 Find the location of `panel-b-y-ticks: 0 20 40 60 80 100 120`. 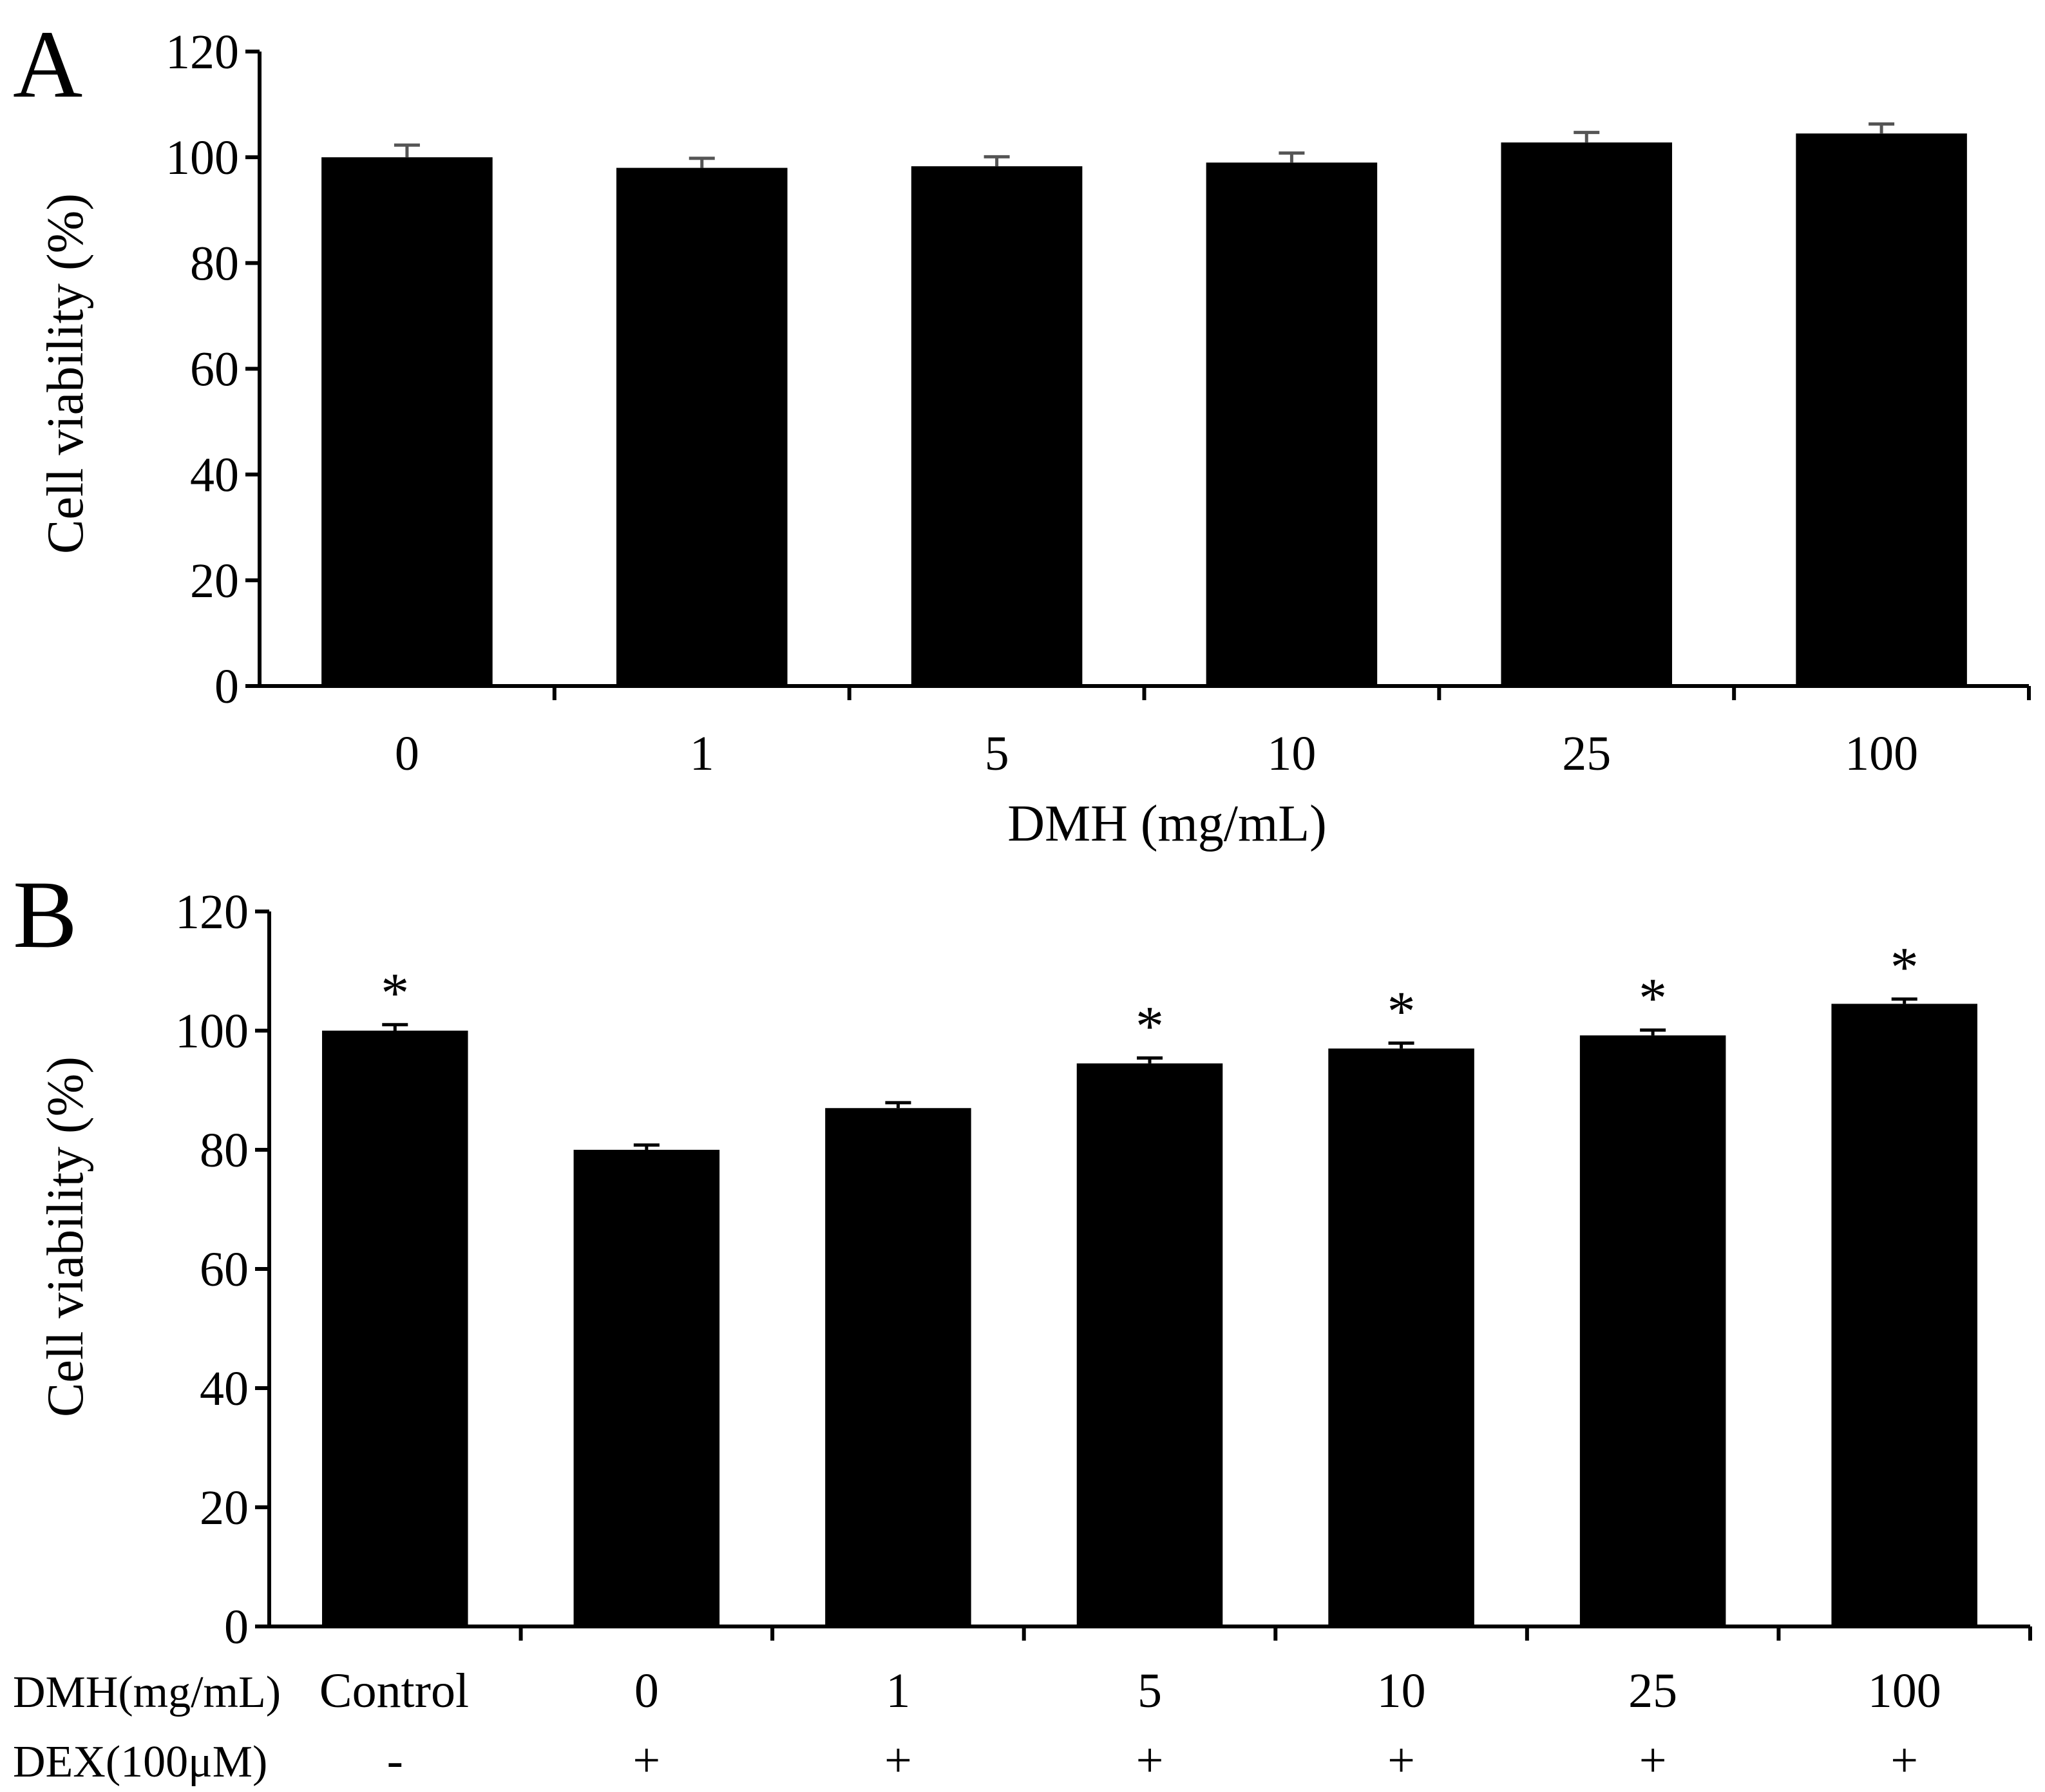

panel-b-y-ticks: 0 20 40 60 80 100 120 is located at coordinates (222, 1269).